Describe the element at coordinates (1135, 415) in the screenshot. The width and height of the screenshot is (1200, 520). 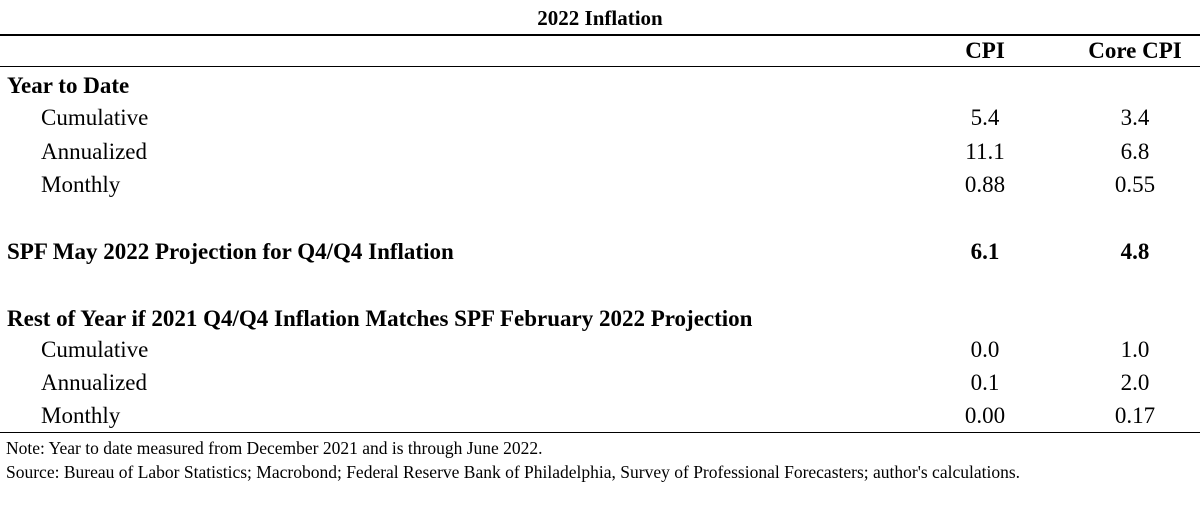
I see `core-cpi-value: 0.17` at that location.